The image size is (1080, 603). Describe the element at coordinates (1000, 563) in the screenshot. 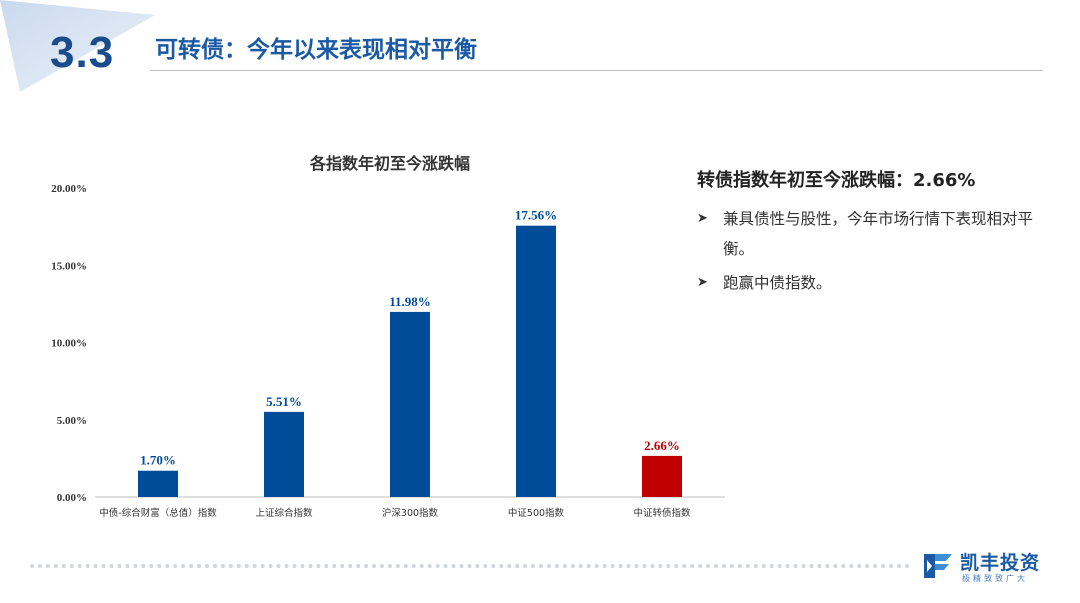

I see `logo-name: 凯丰投资` at that location.